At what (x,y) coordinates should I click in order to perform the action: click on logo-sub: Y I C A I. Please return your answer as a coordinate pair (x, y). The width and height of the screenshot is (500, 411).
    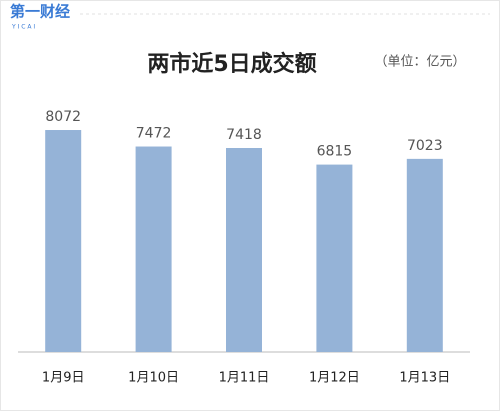
    Looking at the image, I should click on (23, 27).